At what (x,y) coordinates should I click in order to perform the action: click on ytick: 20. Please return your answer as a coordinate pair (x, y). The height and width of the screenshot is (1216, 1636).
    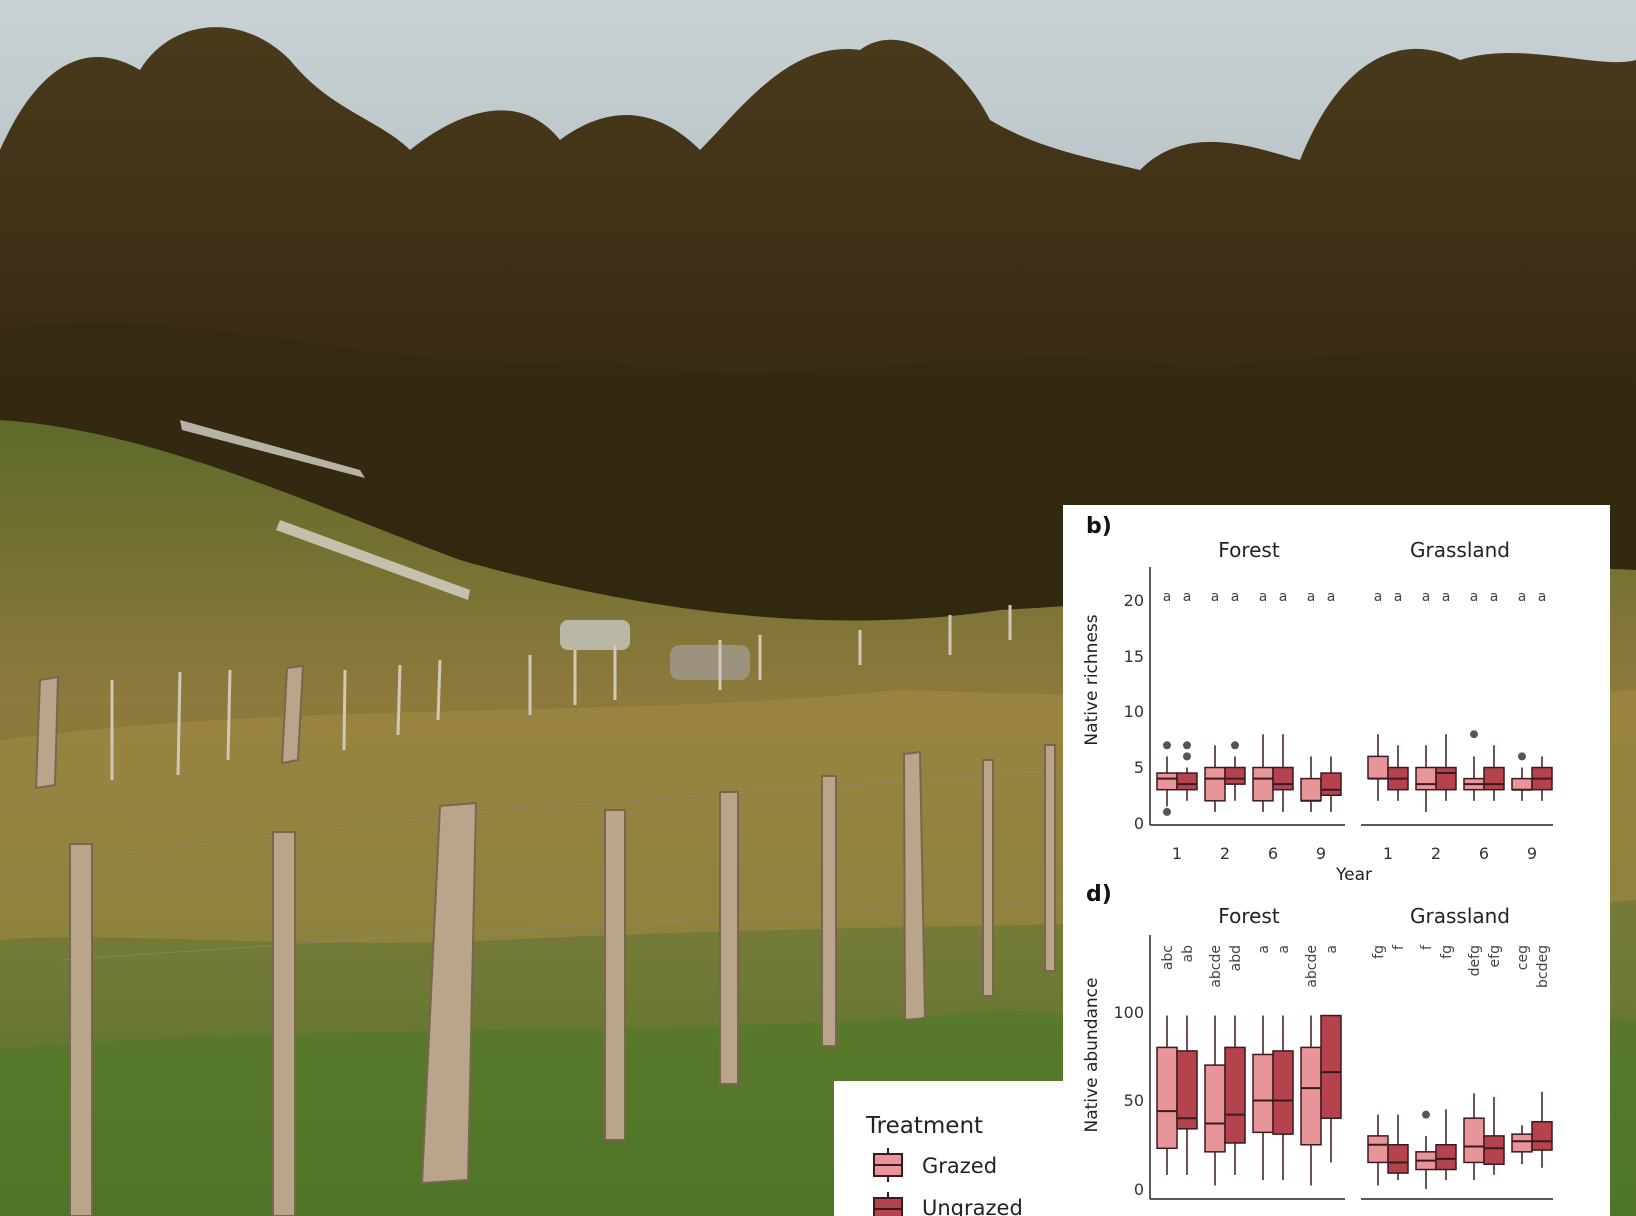
    Looking at the image, I should click on (1134, 600).